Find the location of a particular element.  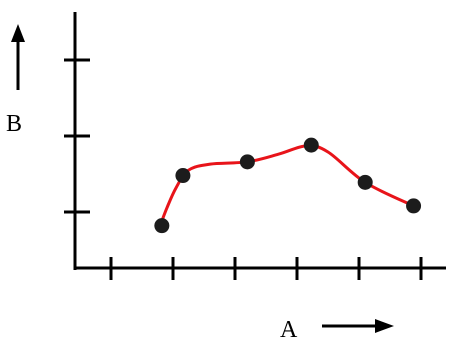

x-axis-label: A is located at coordinates (289, 328).